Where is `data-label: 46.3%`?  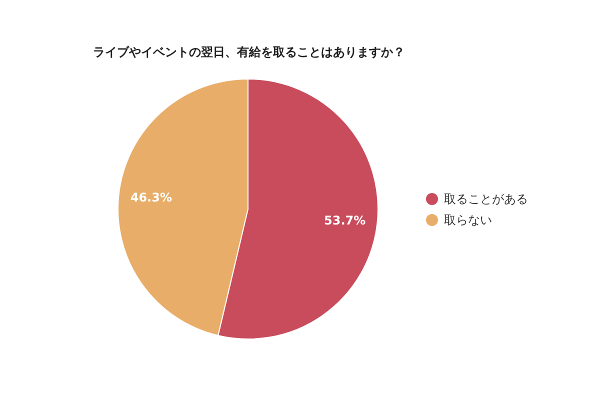
data-label: 46.3% is located at coordinates (151, 197).